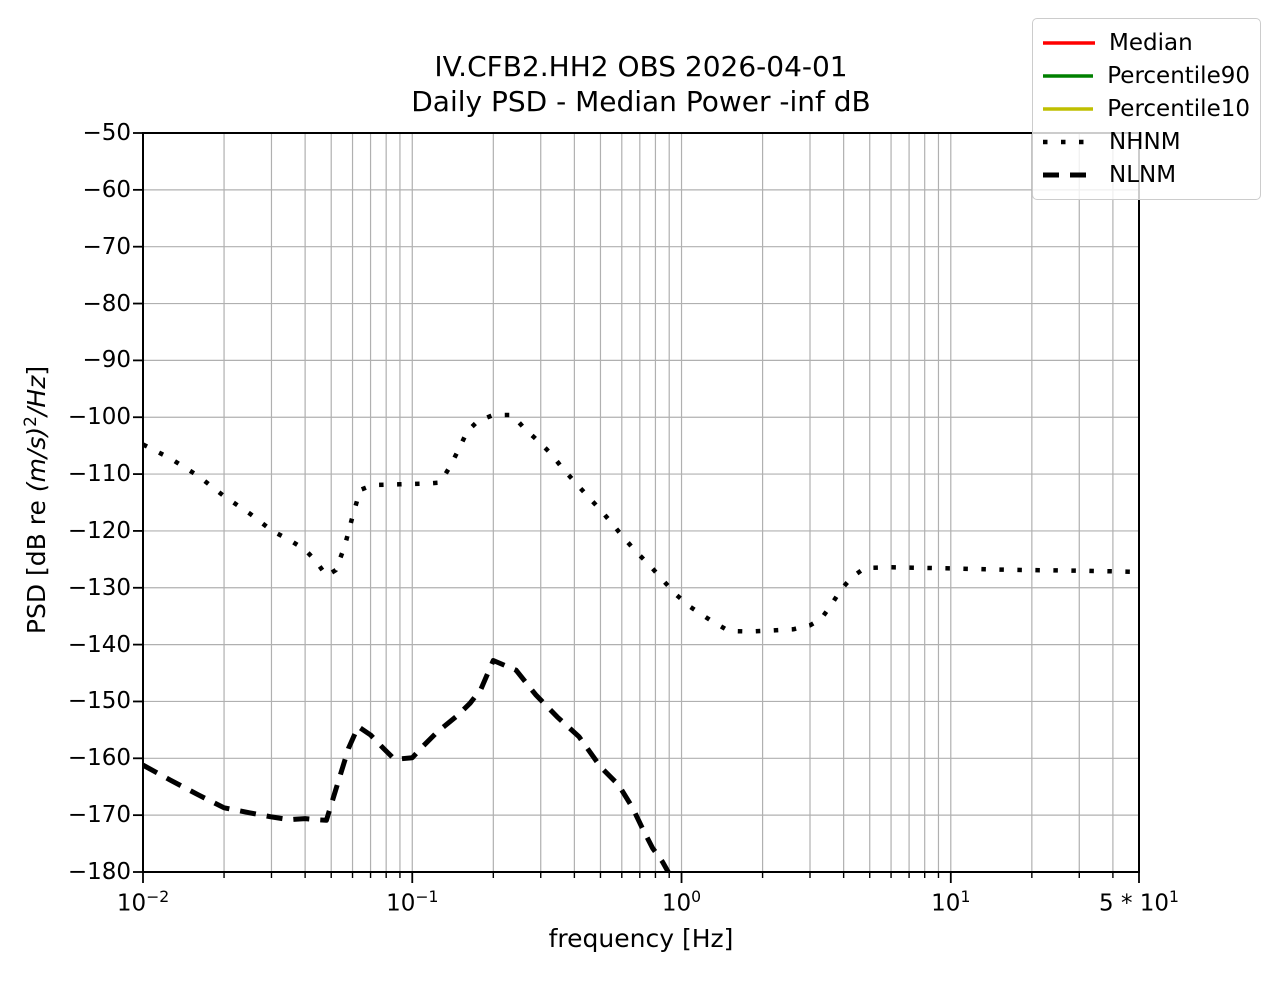 The height and width of the screenshot is (981, 1278). I want to click on legend: Median Percentile90 Percentile10 NHNM NLNM, so click(1146, 109).